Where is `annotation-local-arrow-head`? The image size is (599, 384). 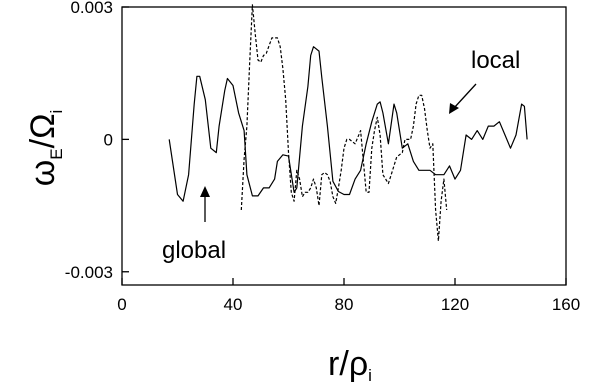
annotation-local-arrow-head is located at coordinates (454, 108).